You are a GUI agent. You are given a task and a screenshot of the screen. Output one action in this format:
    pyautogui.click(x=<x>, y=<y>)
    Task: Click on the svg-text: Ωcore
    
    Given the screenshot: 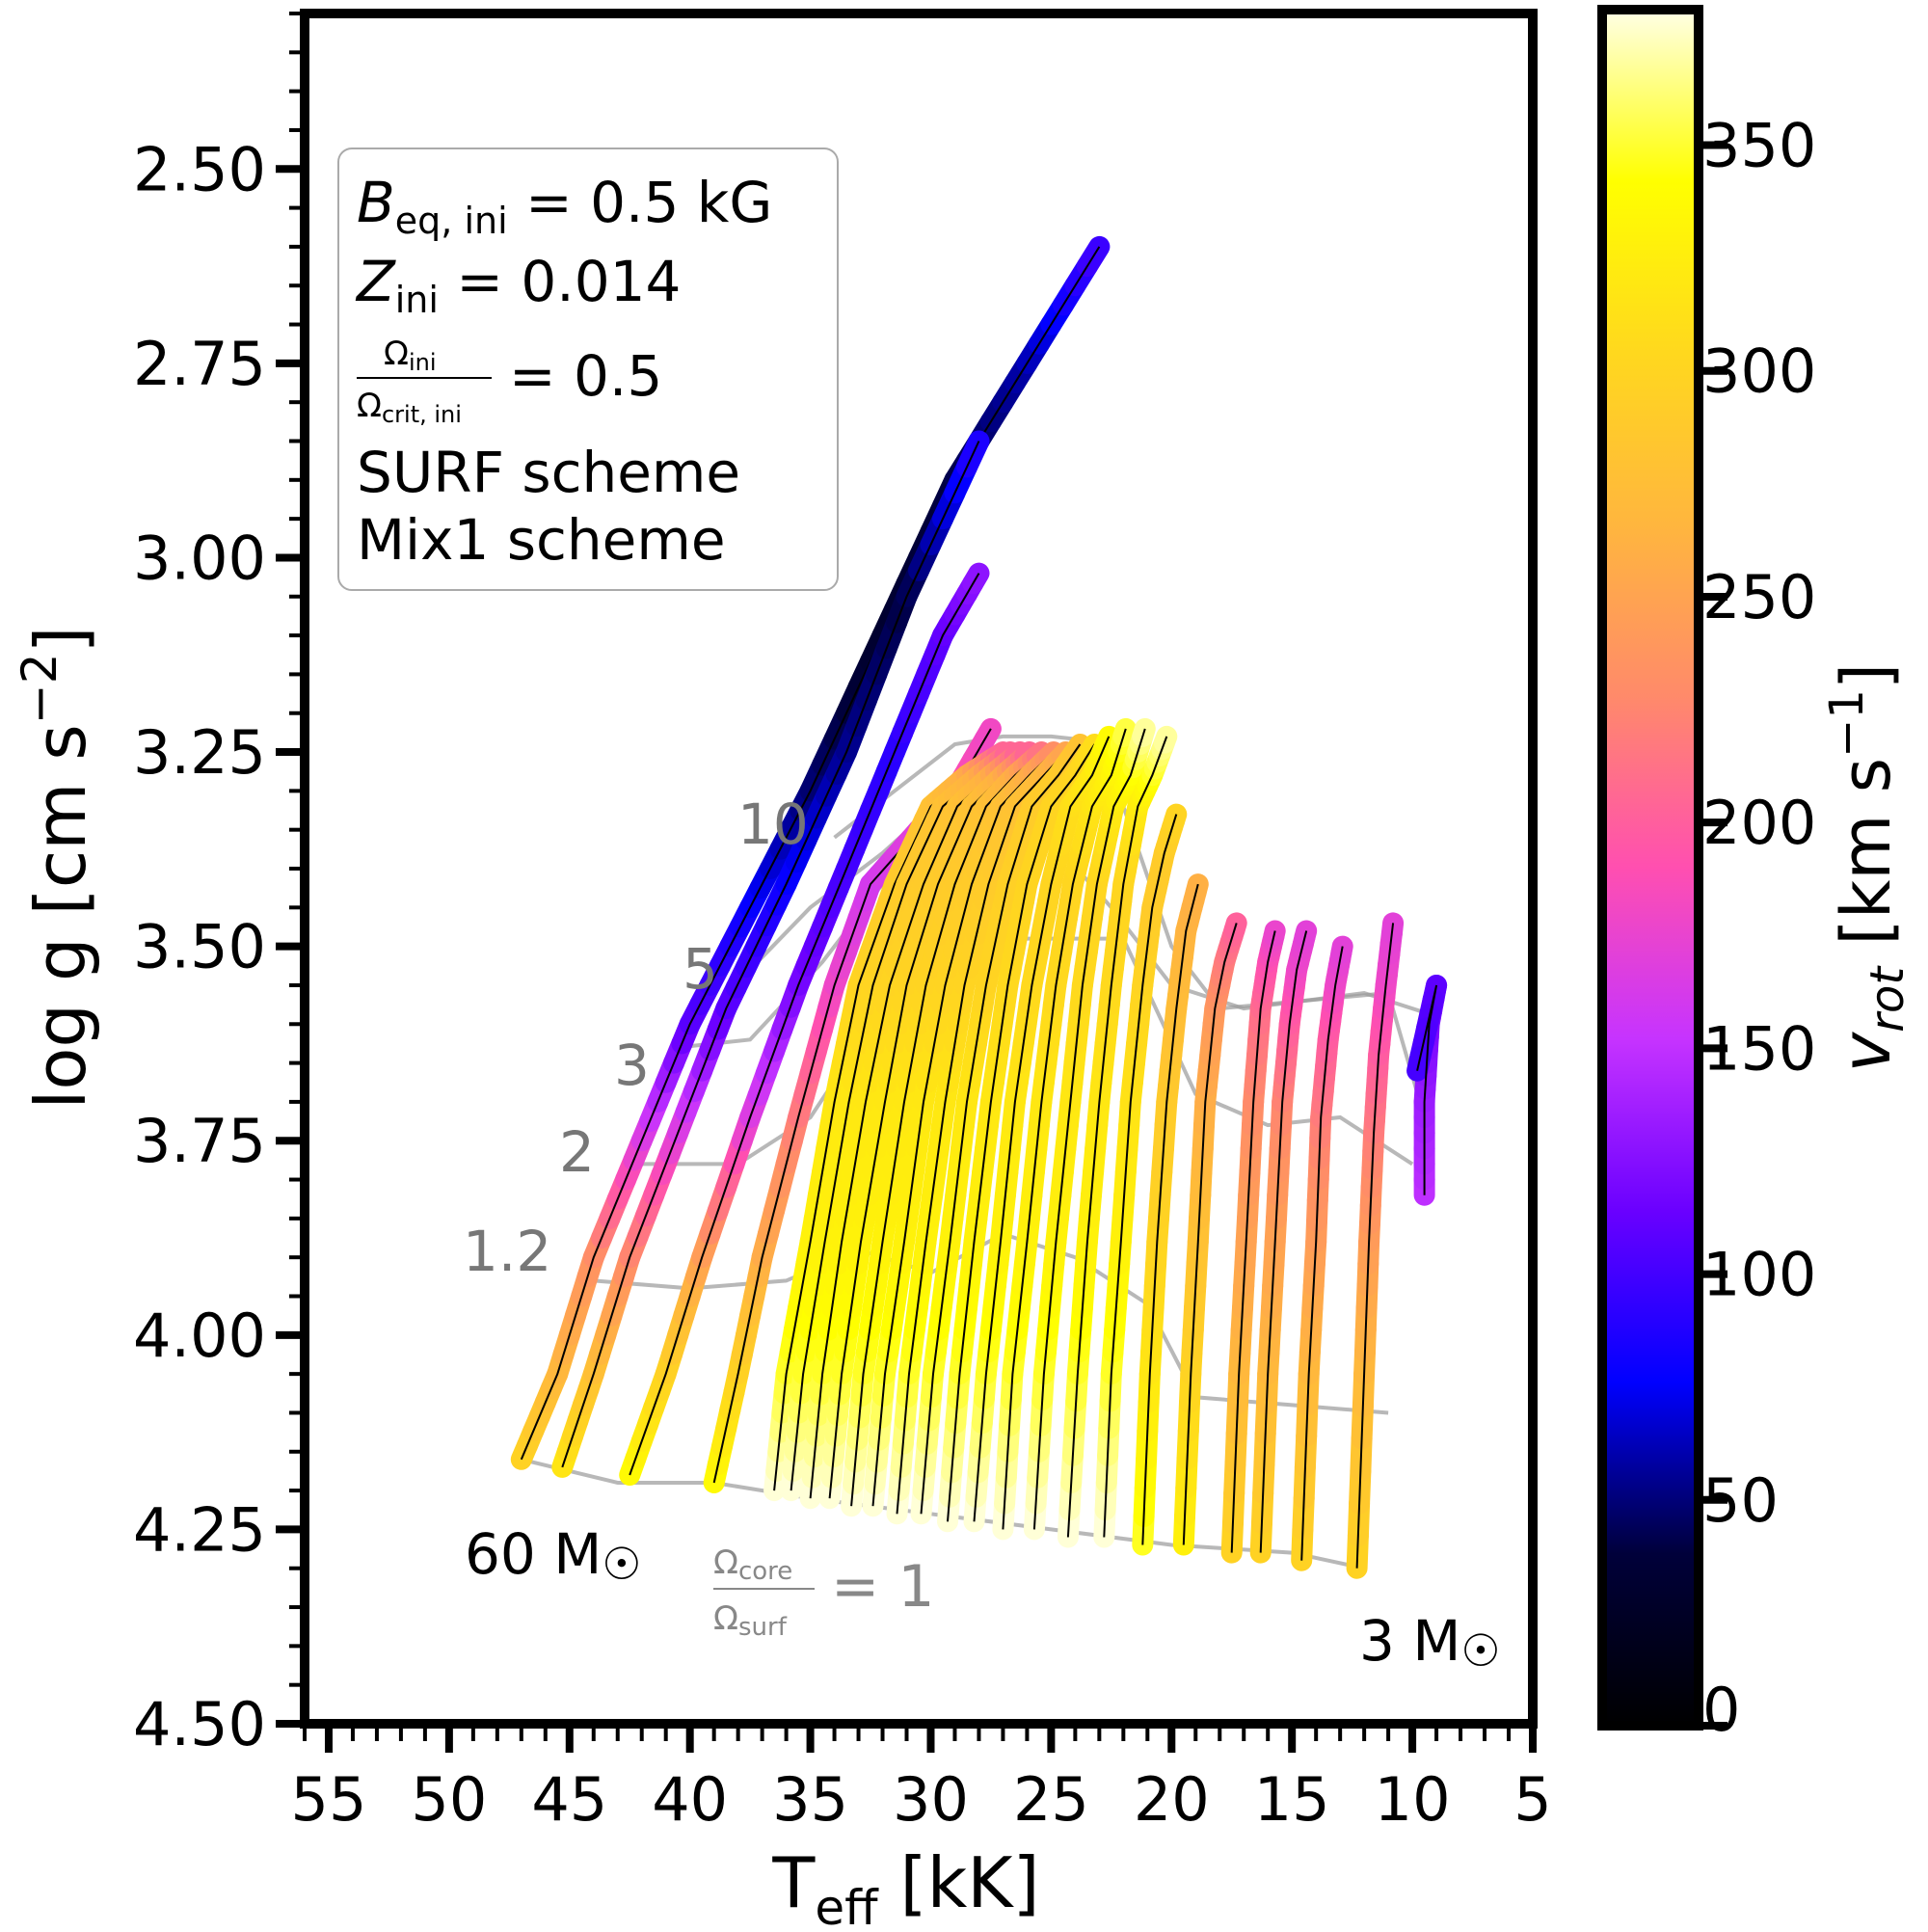 What is the action you would take?
    pyautogui.click(x=753, y=1565)
    